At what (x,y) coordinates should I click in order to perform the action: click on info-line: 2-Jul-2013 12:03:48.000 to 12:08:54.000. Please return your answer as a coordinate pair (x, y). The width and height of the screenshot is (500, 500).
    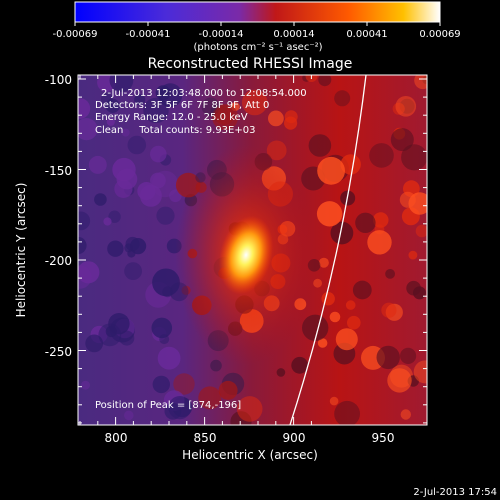
    Looking at the image, I should click on (204, 93).